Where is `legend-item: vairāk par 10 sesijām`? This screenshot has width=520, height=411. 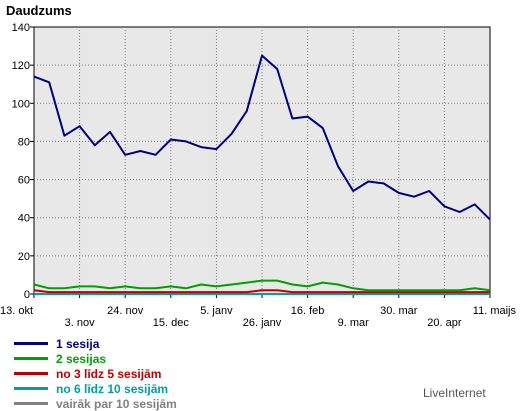
legend-item: vairāk par 10 sesijām is located at coordinates (95, 403).